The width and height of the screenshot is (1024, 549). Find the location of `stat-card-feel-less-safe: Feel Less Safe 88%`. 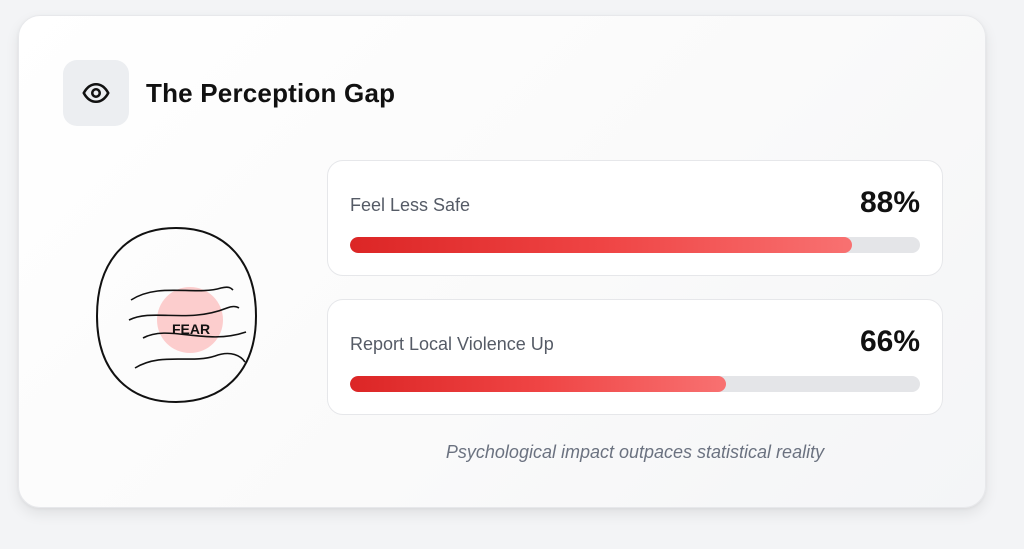

stat-card-feel-less-safe: Feel Less Safe 88% is located at coordinates (635, 218).